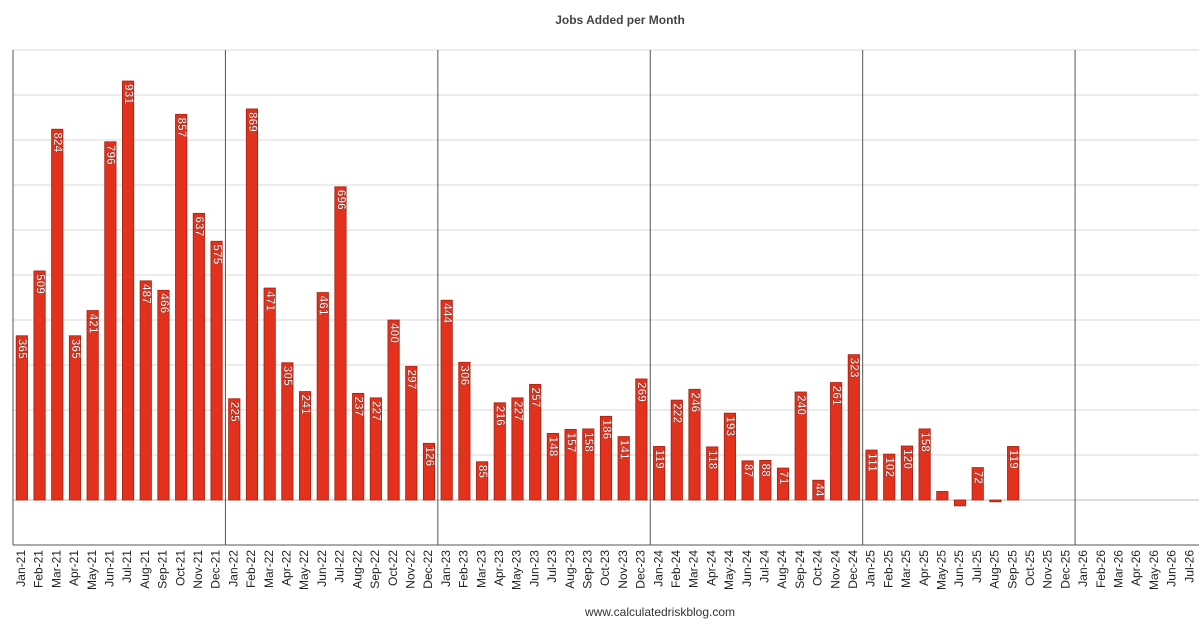  I want to click on x-tick-label: Aug-22, so click(357, 569).